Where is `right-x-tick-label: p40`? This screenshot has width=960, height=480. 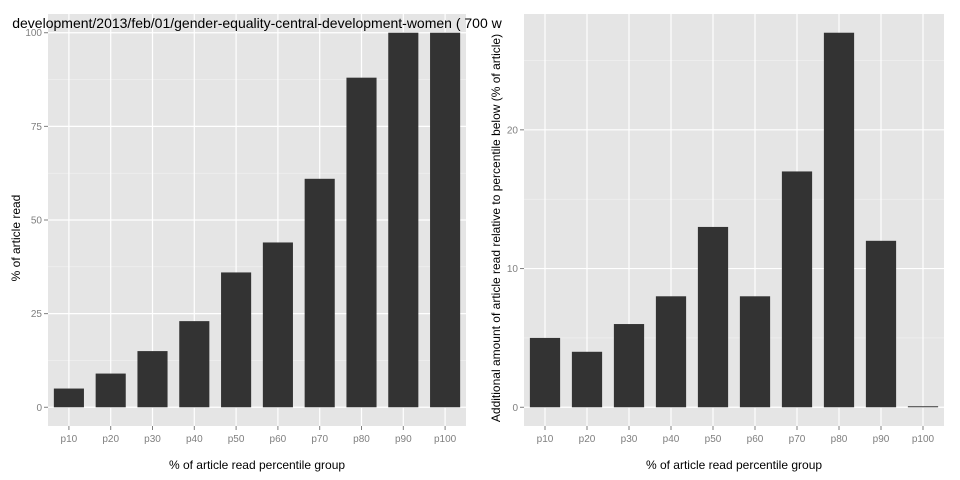 right-x-tick-label: p40 is located at coordinates (671, 439).